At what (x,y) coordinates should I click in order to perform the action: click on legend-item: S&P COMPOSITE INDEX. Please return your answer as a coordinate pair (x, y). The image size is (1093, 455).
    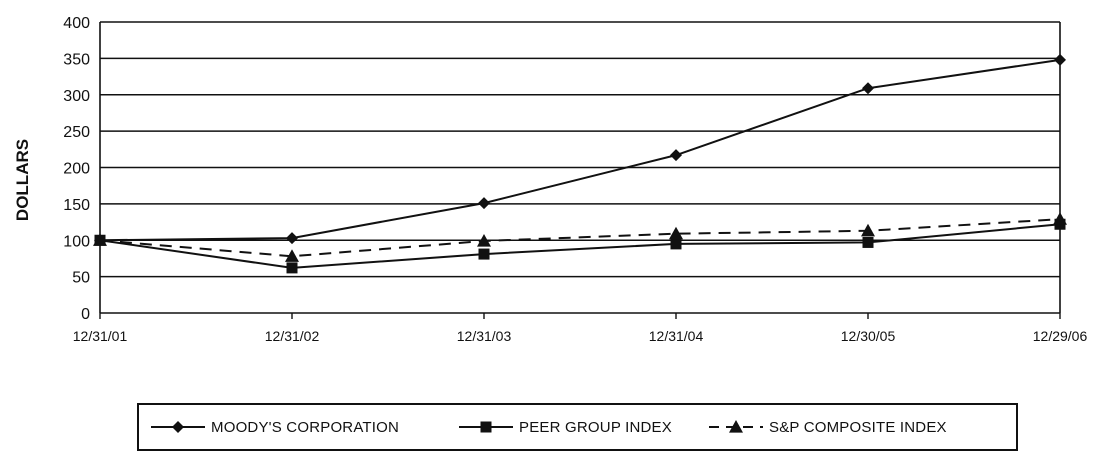
    Looking at the image, I should click on (827, 427).